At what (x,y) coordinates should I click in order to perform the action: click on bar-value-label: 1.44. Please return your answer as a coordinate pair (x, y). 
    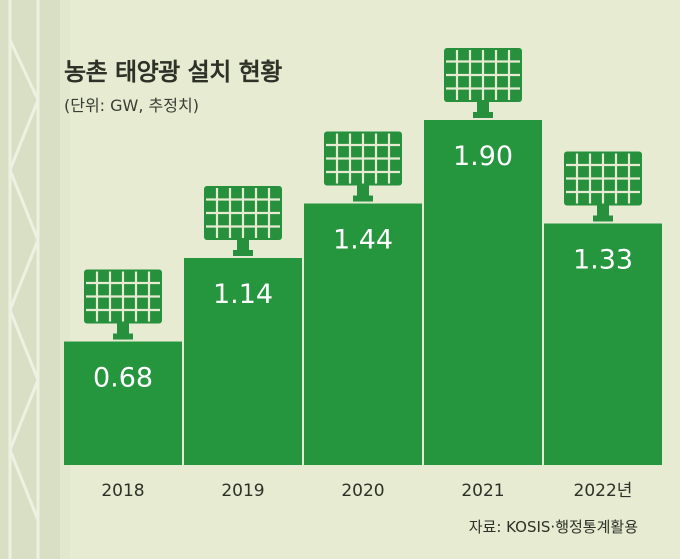
    Looking at the image, I should click on (363, 240).